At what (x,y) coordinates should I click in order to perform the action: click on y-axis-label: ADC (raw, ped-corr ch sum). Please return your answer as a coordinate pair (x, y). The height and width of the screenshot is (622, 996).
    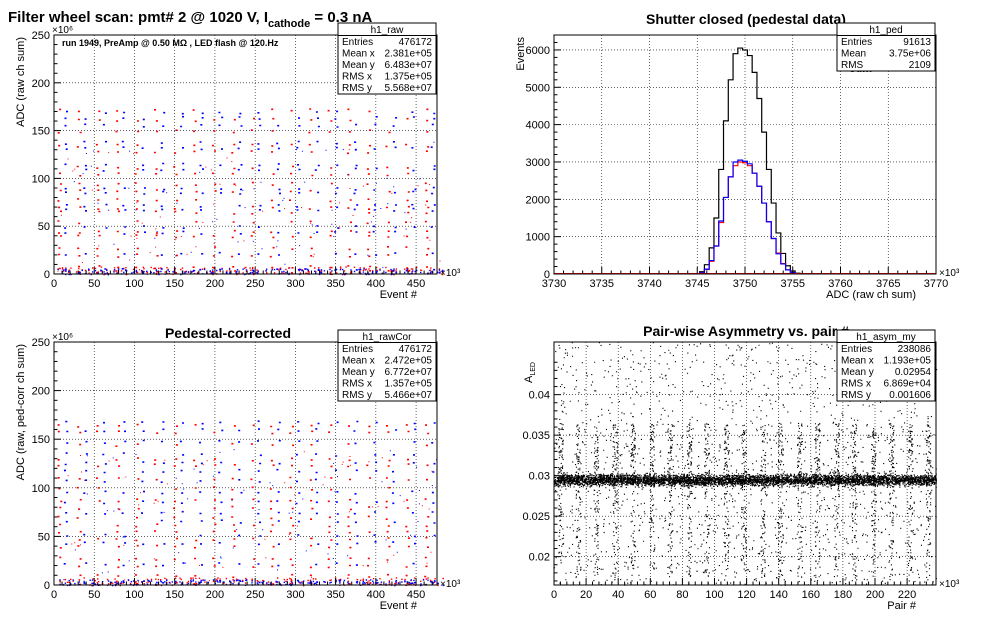
    Looking at the image, I should click on (21, 412).